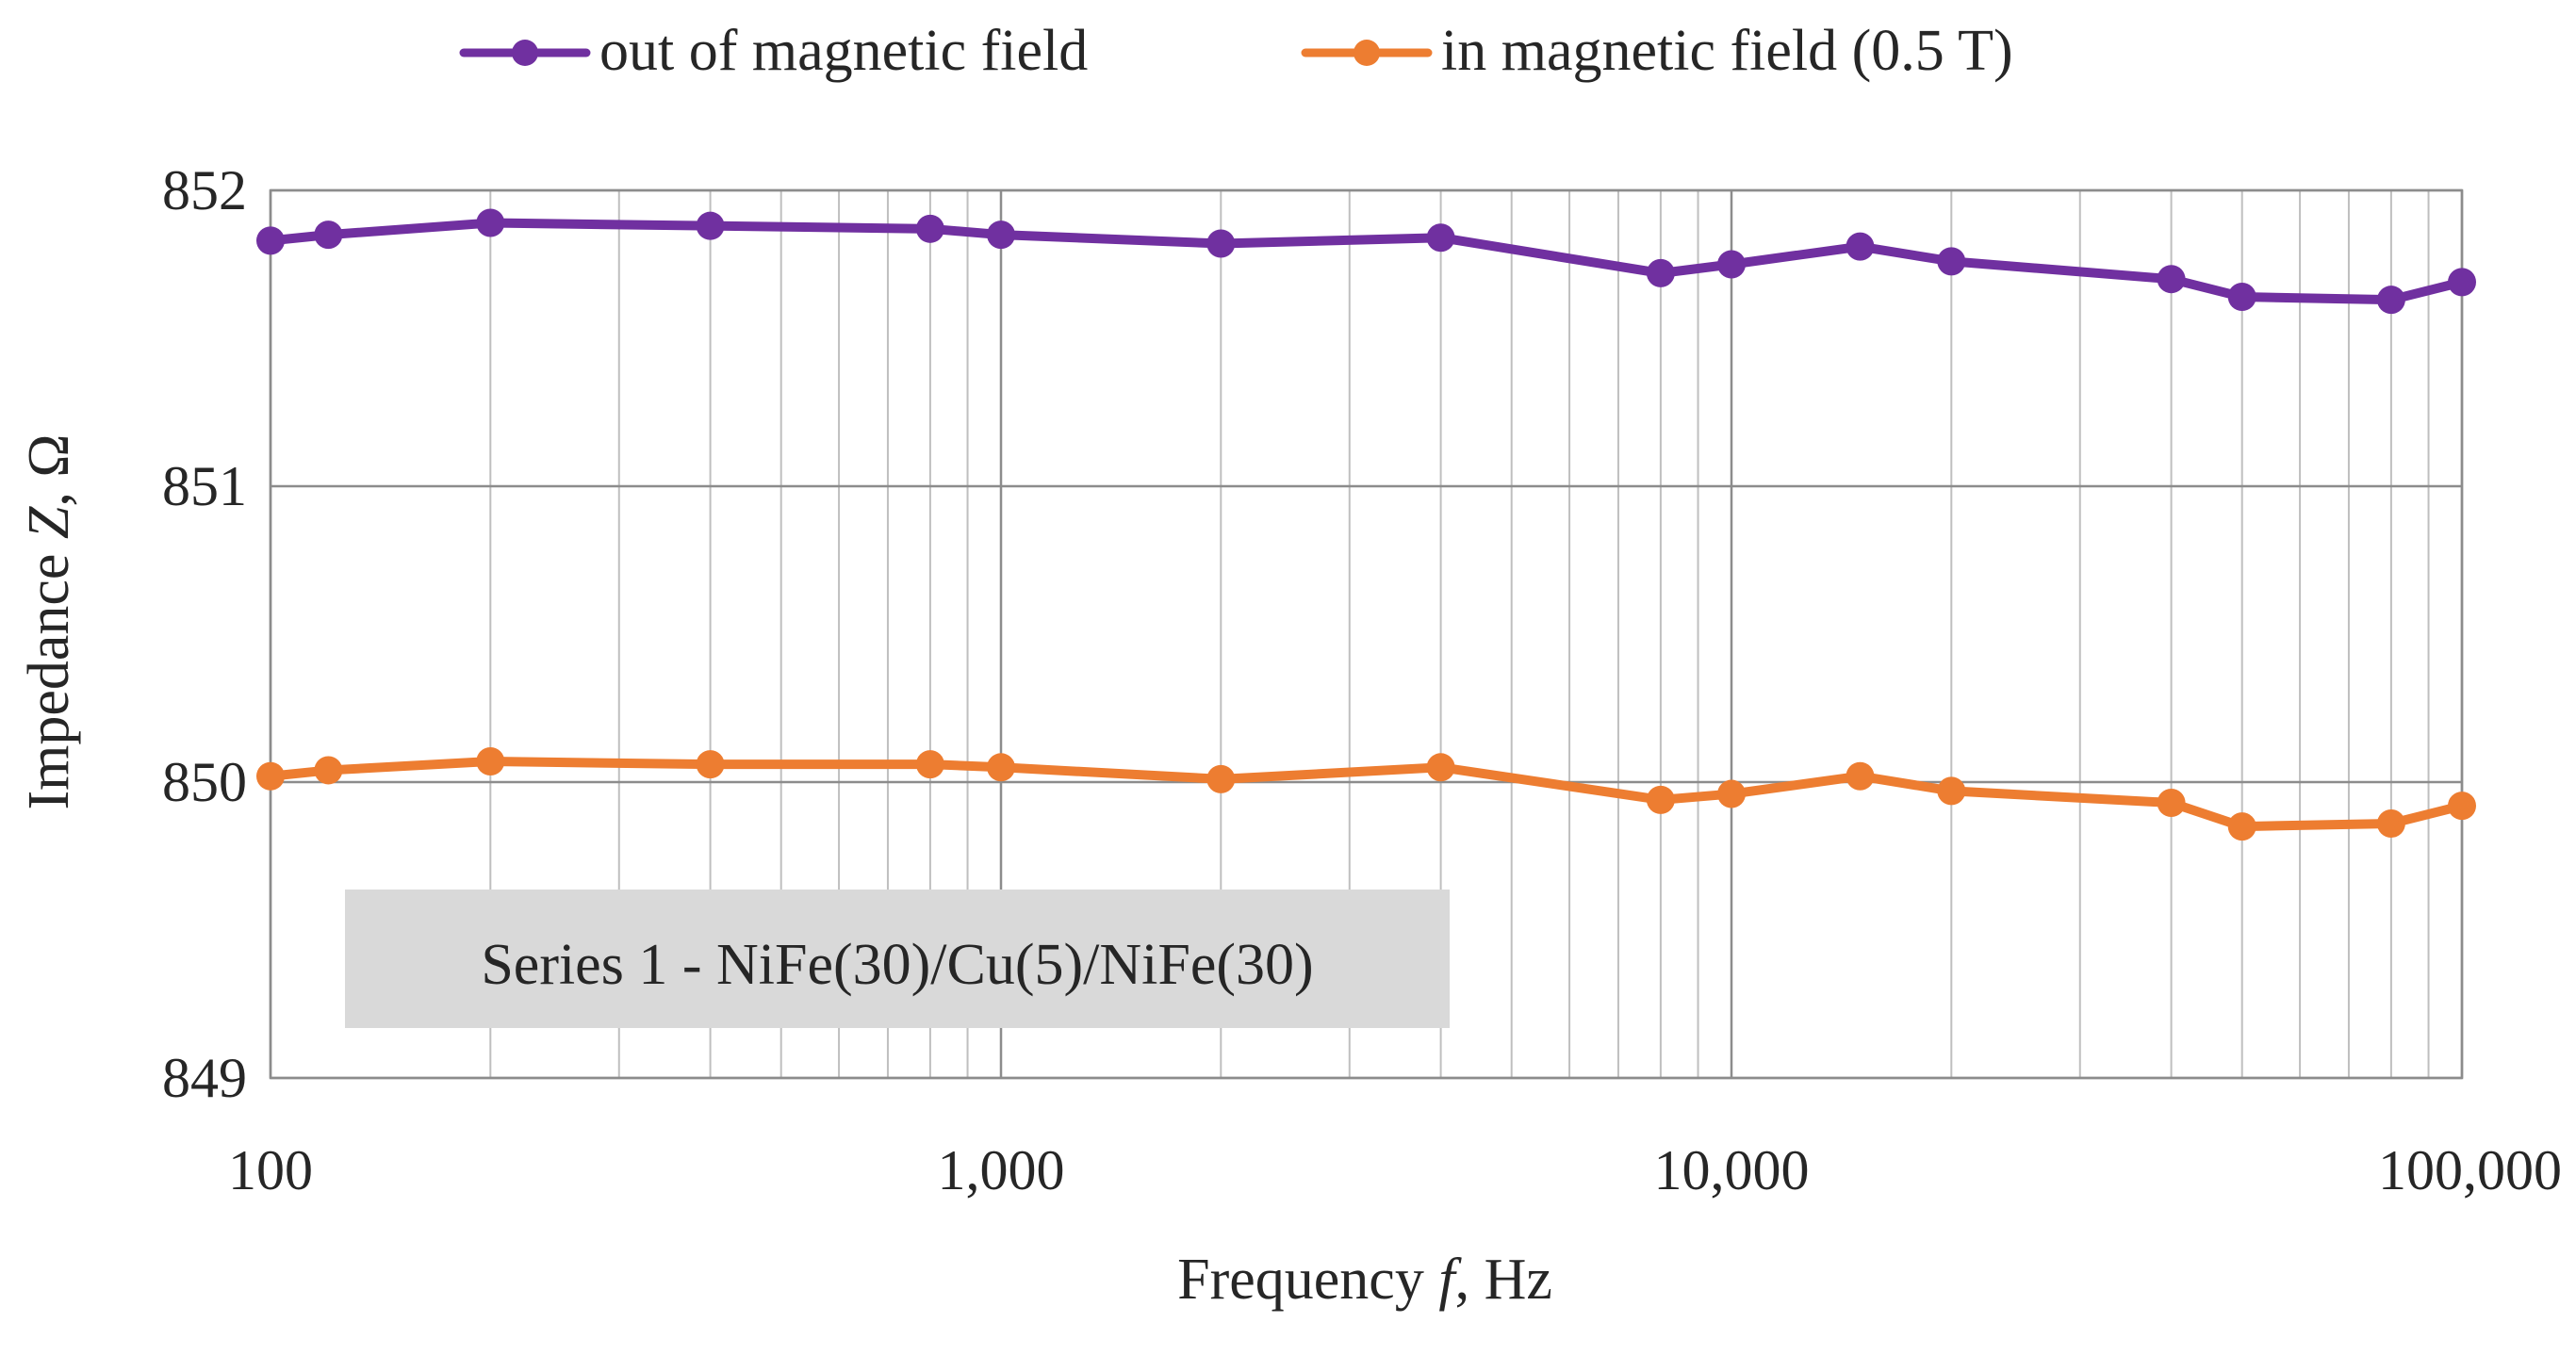 Image resolution: width=2576 pixels, height=1355 pixels. Describe the element at coordinates (1001, 1170) in the screenshot. I see `x-tick-label: 1,000` at that location.